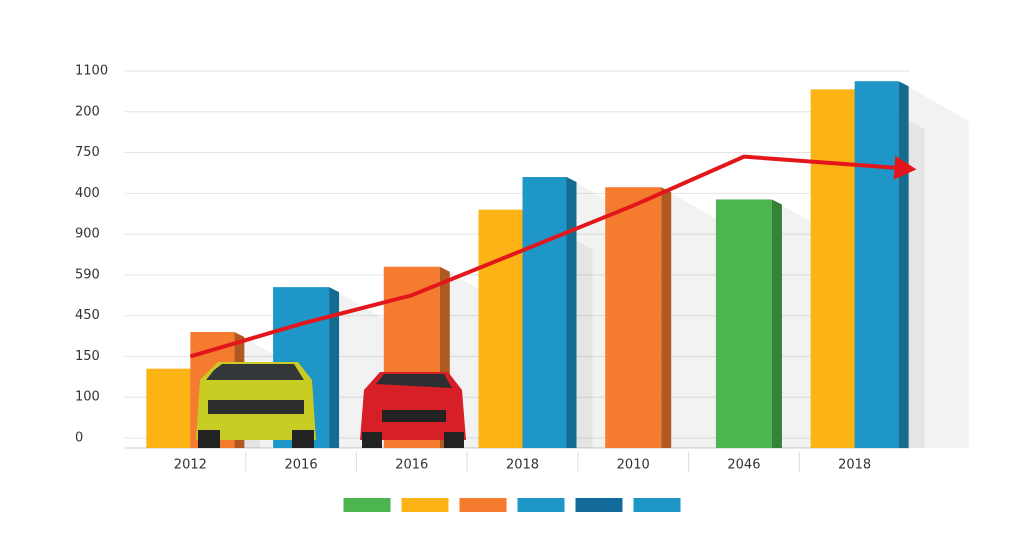 The image size is (1024, 542). What do you see at coordinates (87, 315) in the screenshot?
I see `y-tick-label: 450` at bounding box center [87, 315].